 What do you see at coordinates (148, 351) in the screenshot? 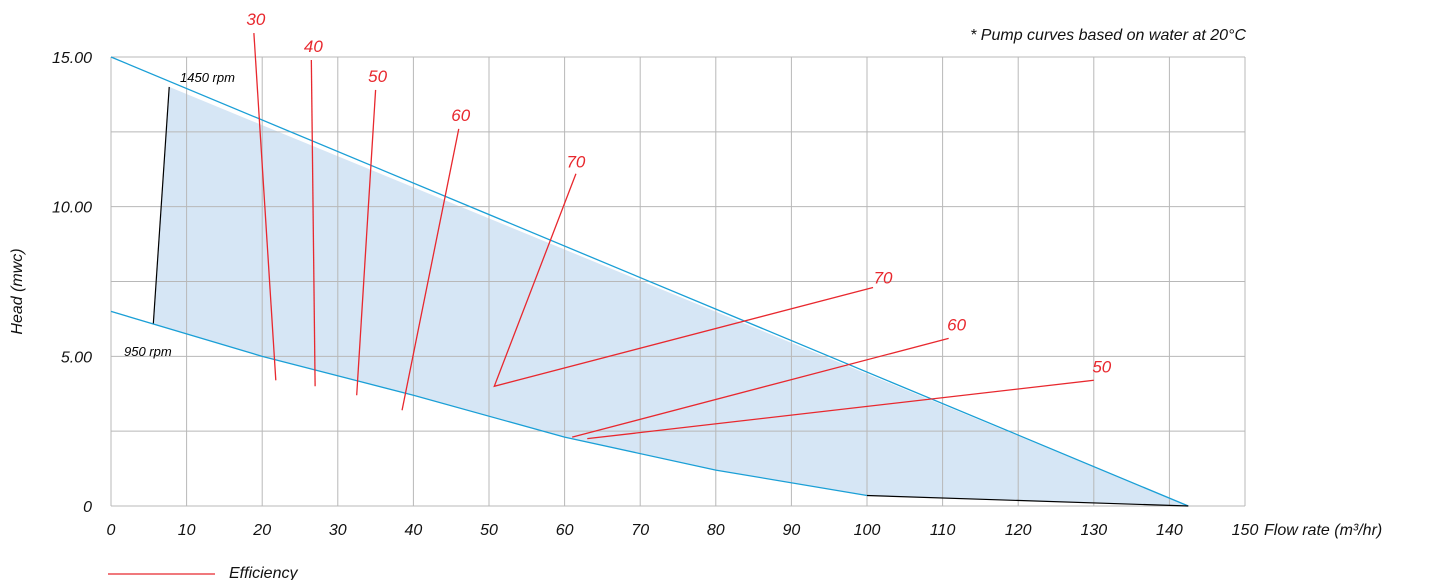
I see `speed-label: 950 rpm` at bounding box center [148, 351].